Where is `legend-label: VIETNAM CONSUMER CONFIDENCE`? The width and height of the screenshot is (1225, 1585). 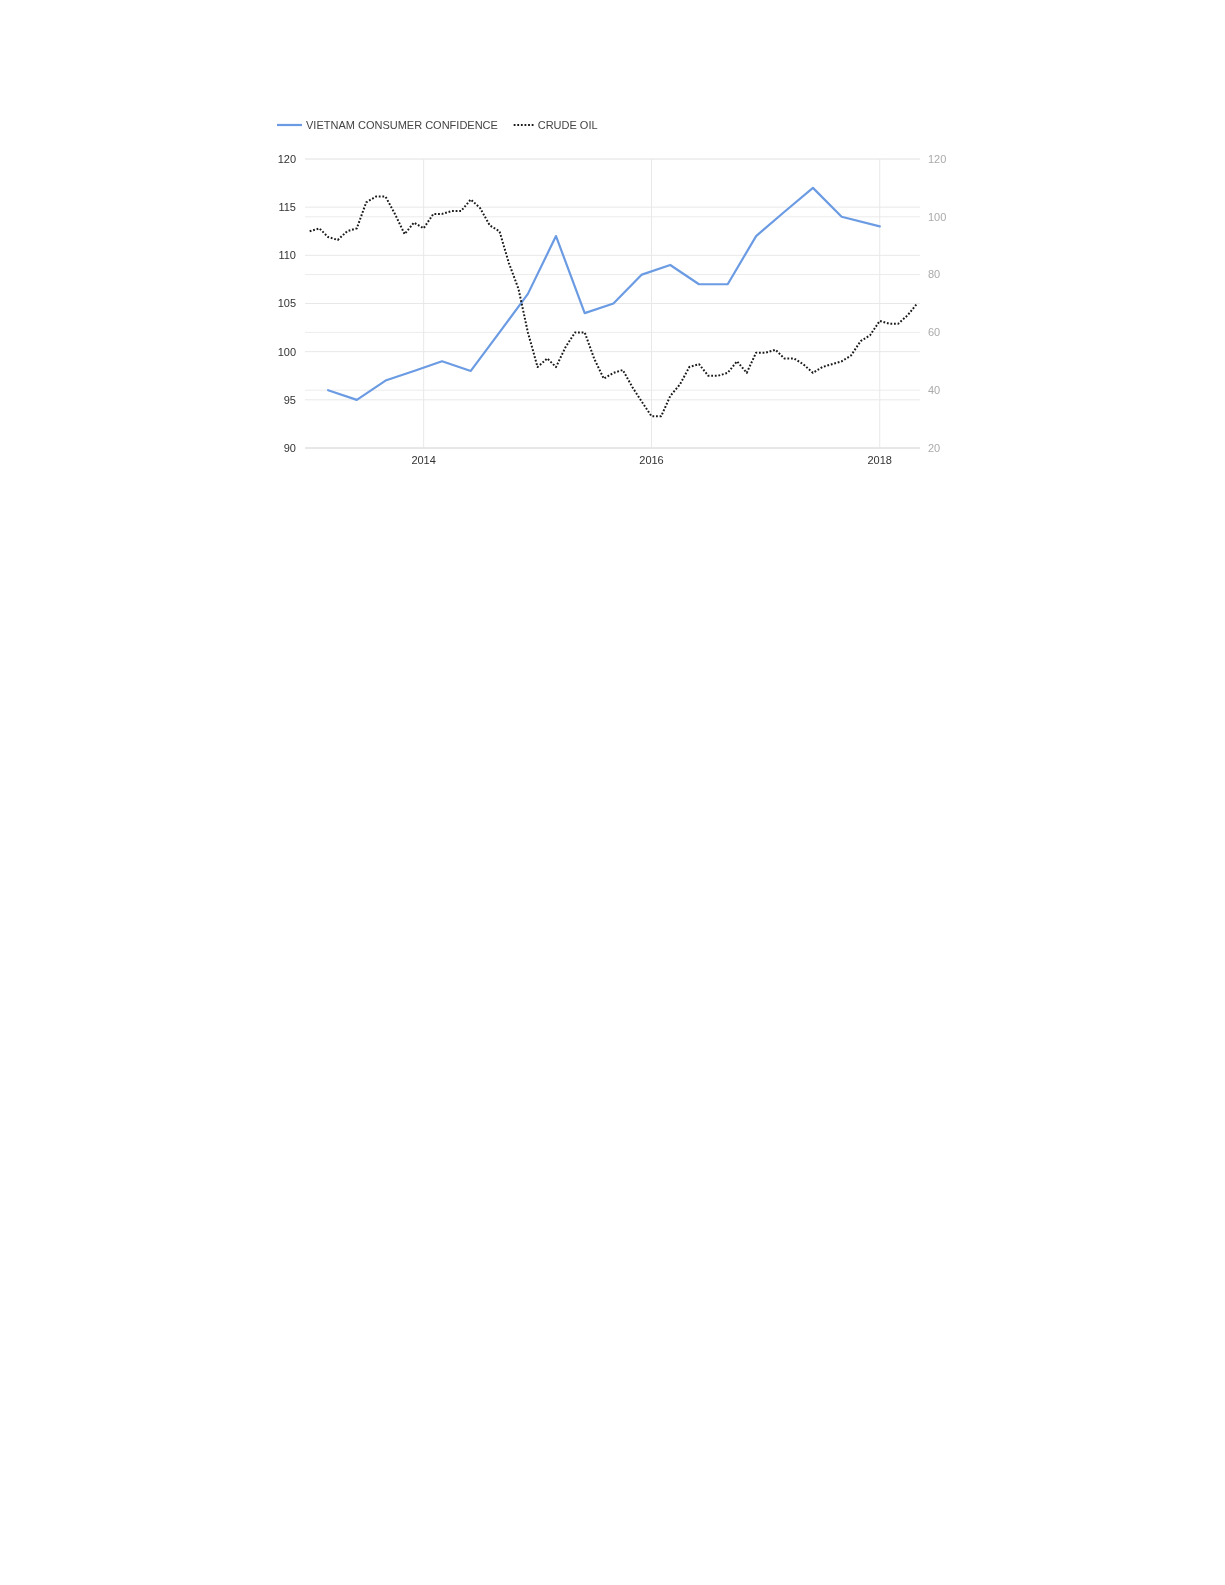 legend-label: VIETNAM CONSUMER CONFIDENCE is located at coordinates (402, 124).